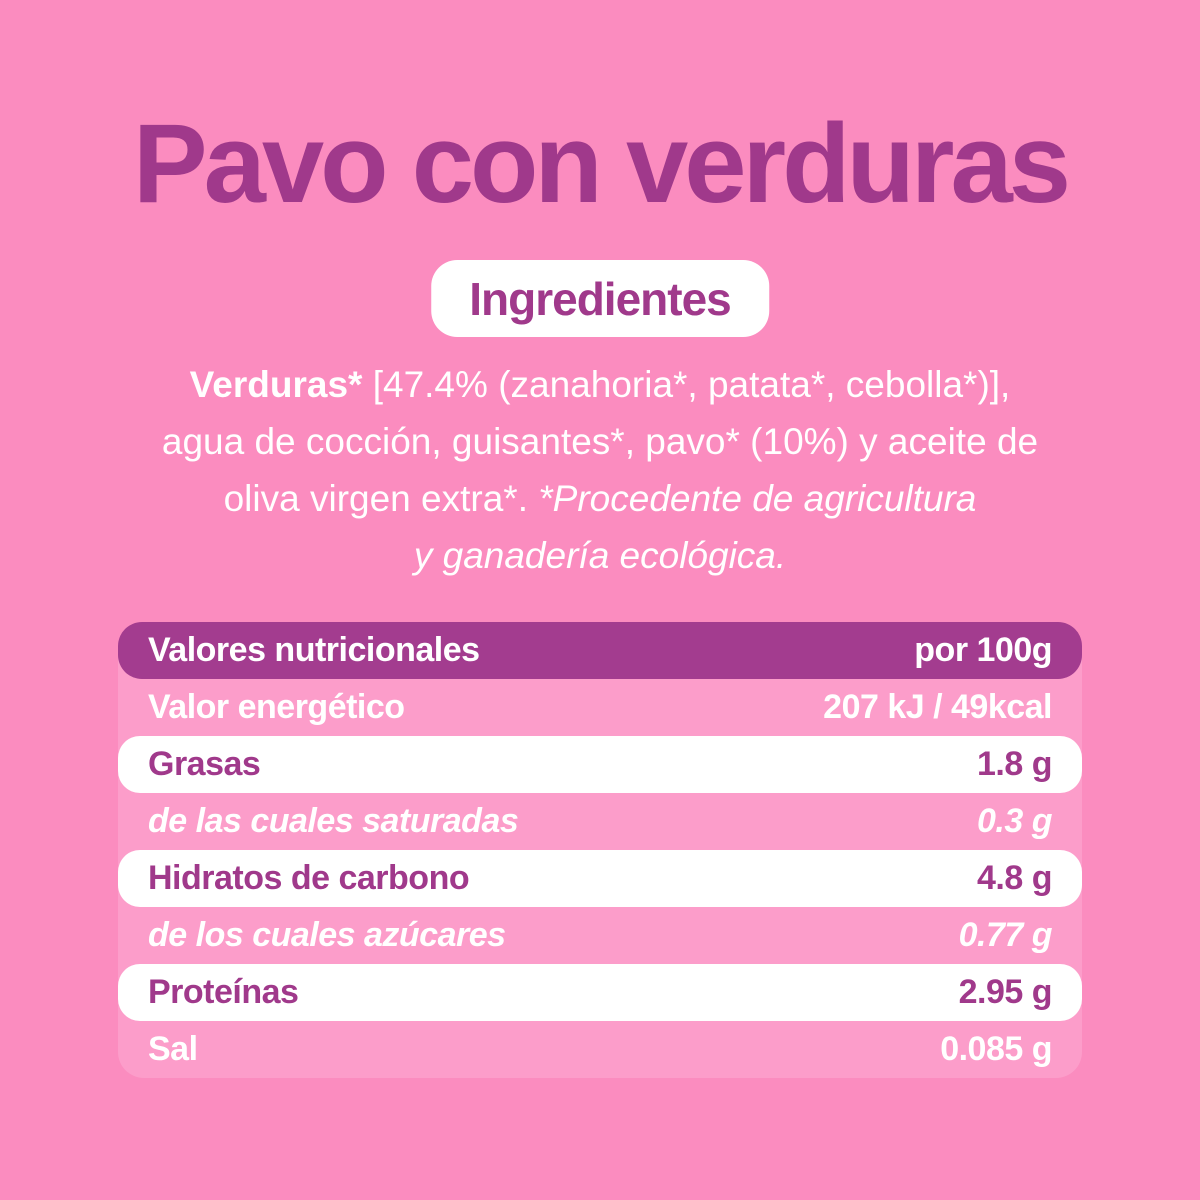  What do you see at coordinates (1014, 821) in the screenshot?
I see `nutrition-row-value: 0.3 g` at bounding box center [1014, 821].